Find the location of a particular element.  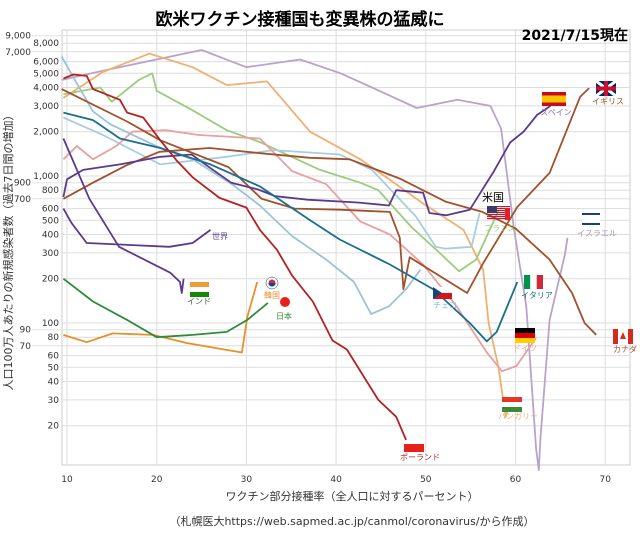

poland-flag-icon is located at coordinates (414, 448).